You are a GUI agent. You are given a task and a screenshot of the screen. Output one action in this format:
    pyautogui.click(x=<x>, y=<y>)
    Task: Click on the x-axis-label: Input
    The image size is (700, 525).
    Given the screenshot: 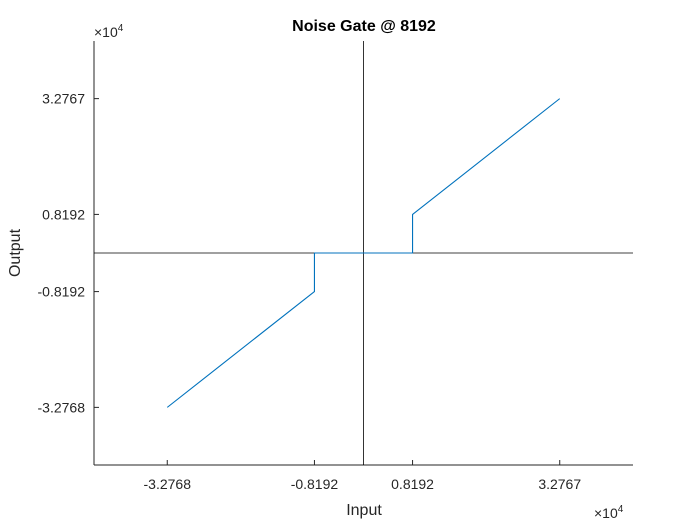 What is the action you would take?
    pyautogui.click(x=364, y=510)
    